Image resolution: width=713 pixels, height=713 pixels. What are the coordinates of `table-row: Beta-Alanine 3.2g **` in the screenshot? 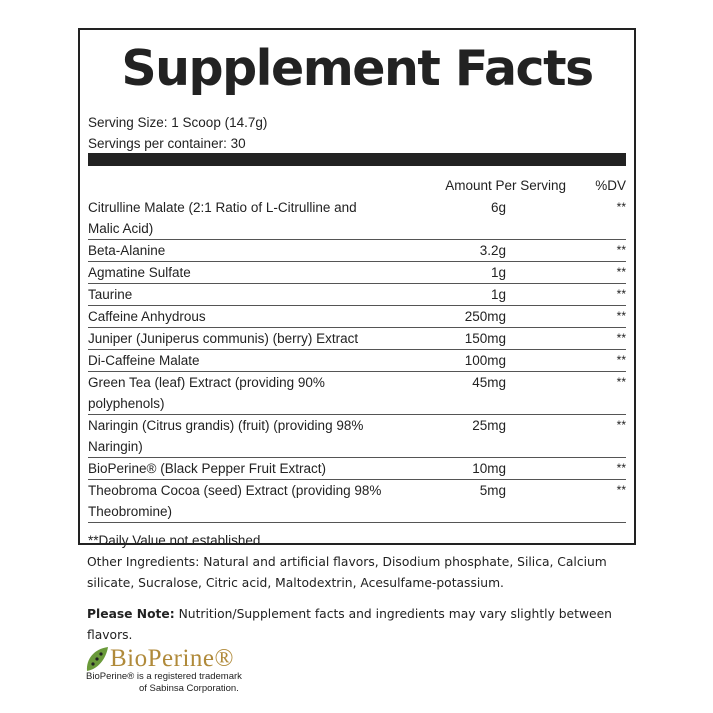 It's located at (357, 251).